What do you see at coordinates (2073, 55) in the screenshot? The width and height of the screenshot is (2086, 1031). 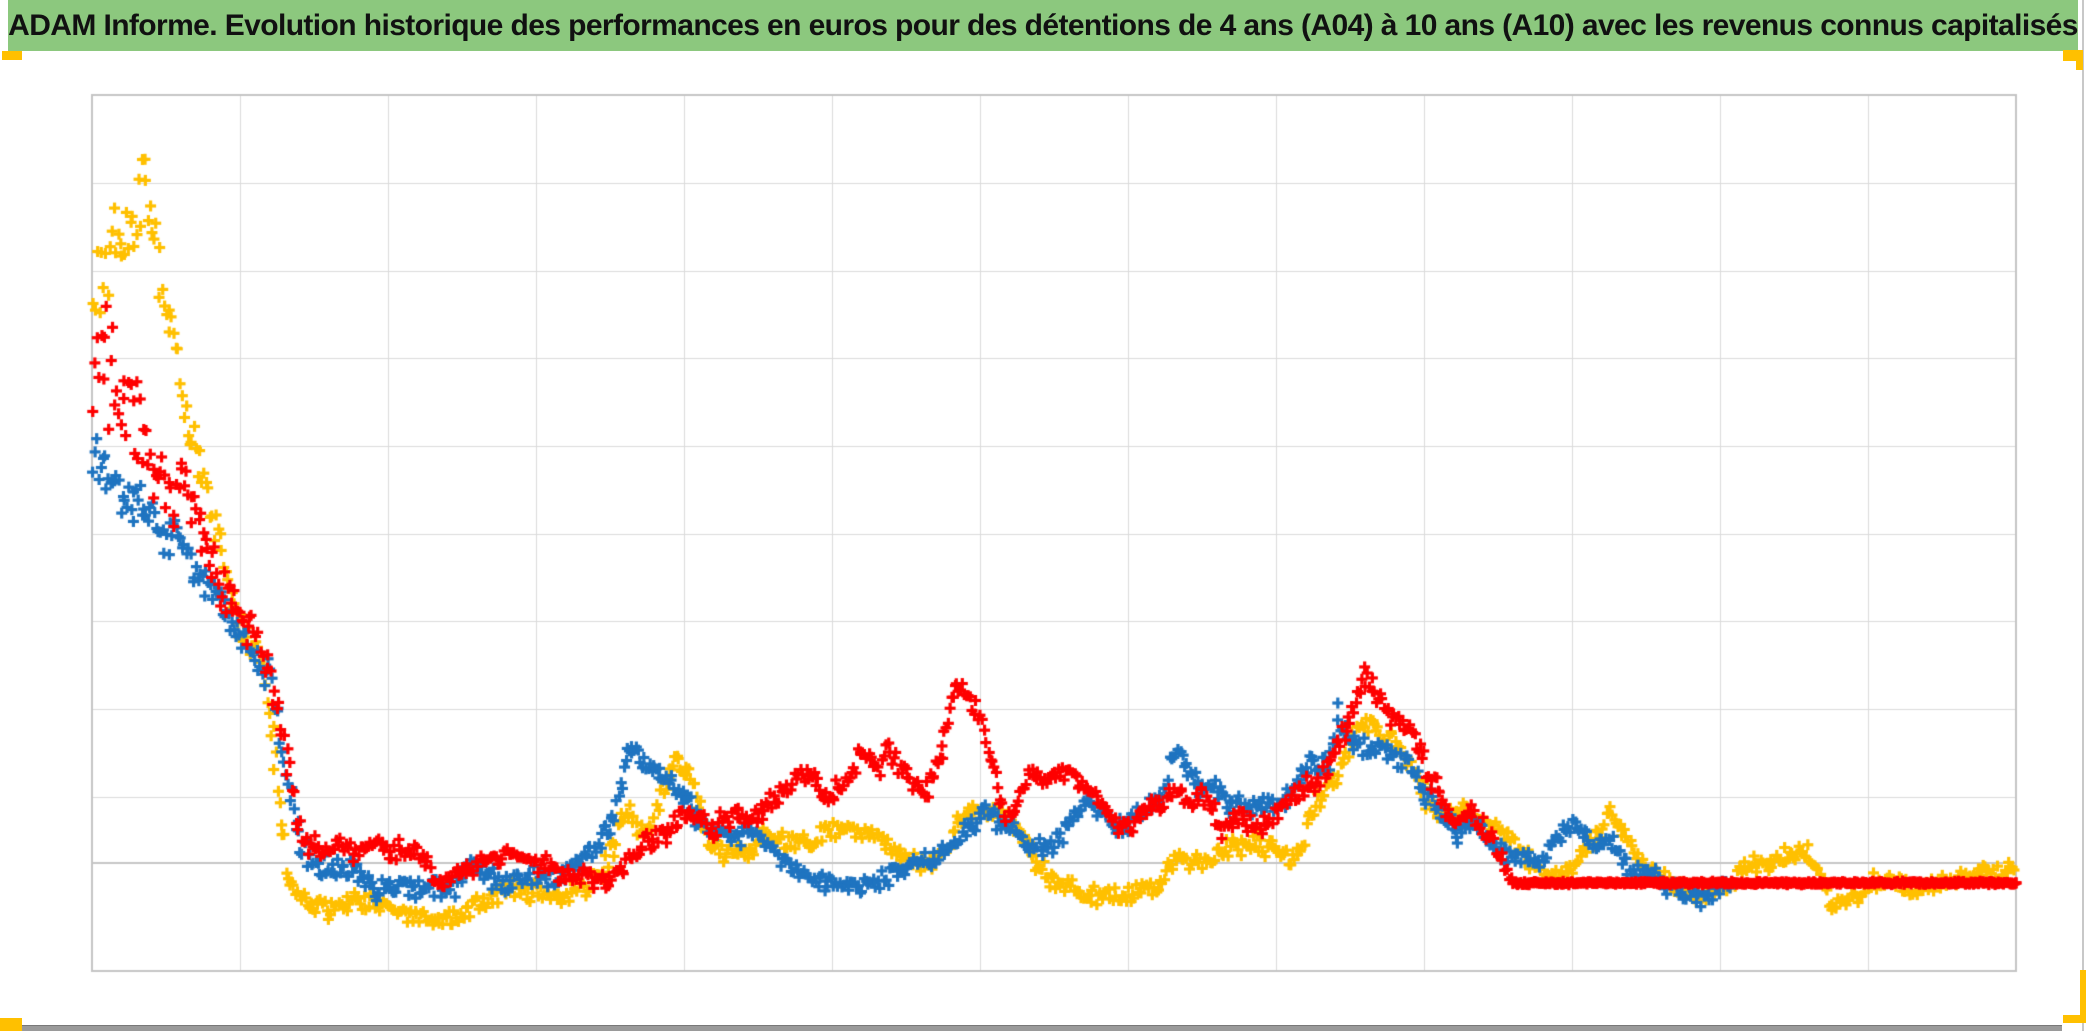 I see `corner-accent-top-right-bar` at bounding box center [2073, 55].